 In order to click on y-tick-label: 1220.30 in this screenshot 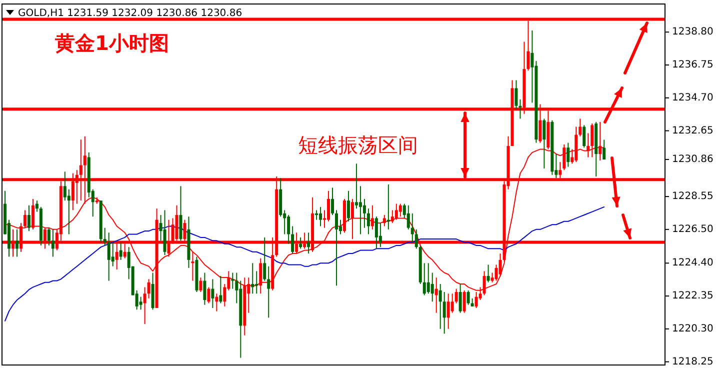, I will do `click(693, 328)`.